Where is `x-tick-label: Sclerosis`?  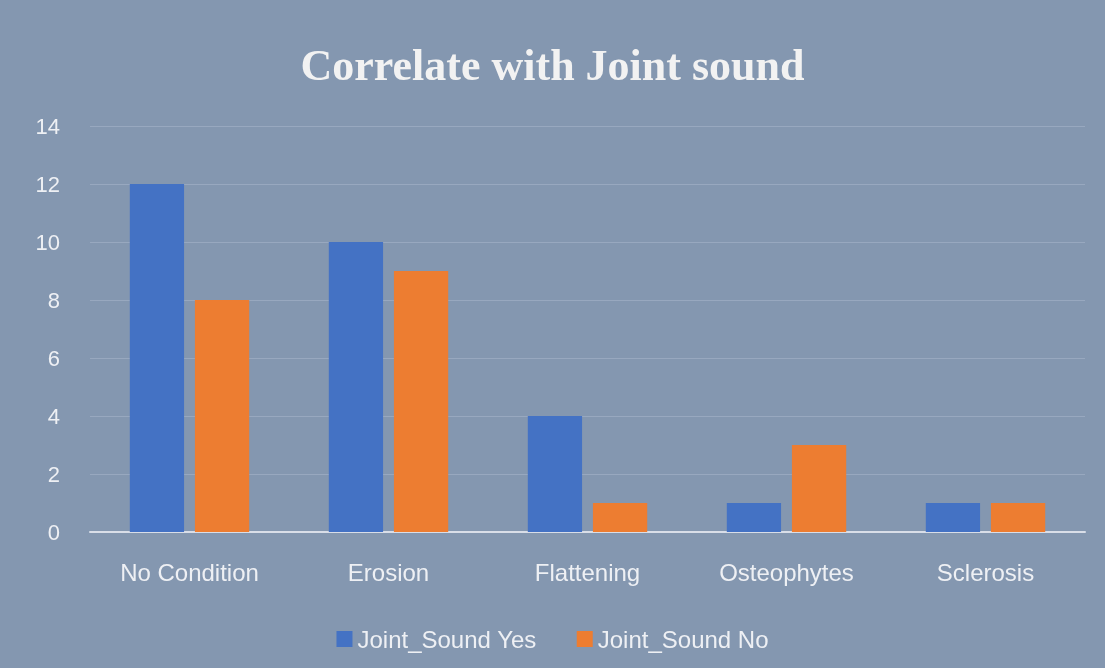
x-tick-label: Sclerosis is located at coordinates (985, 572).